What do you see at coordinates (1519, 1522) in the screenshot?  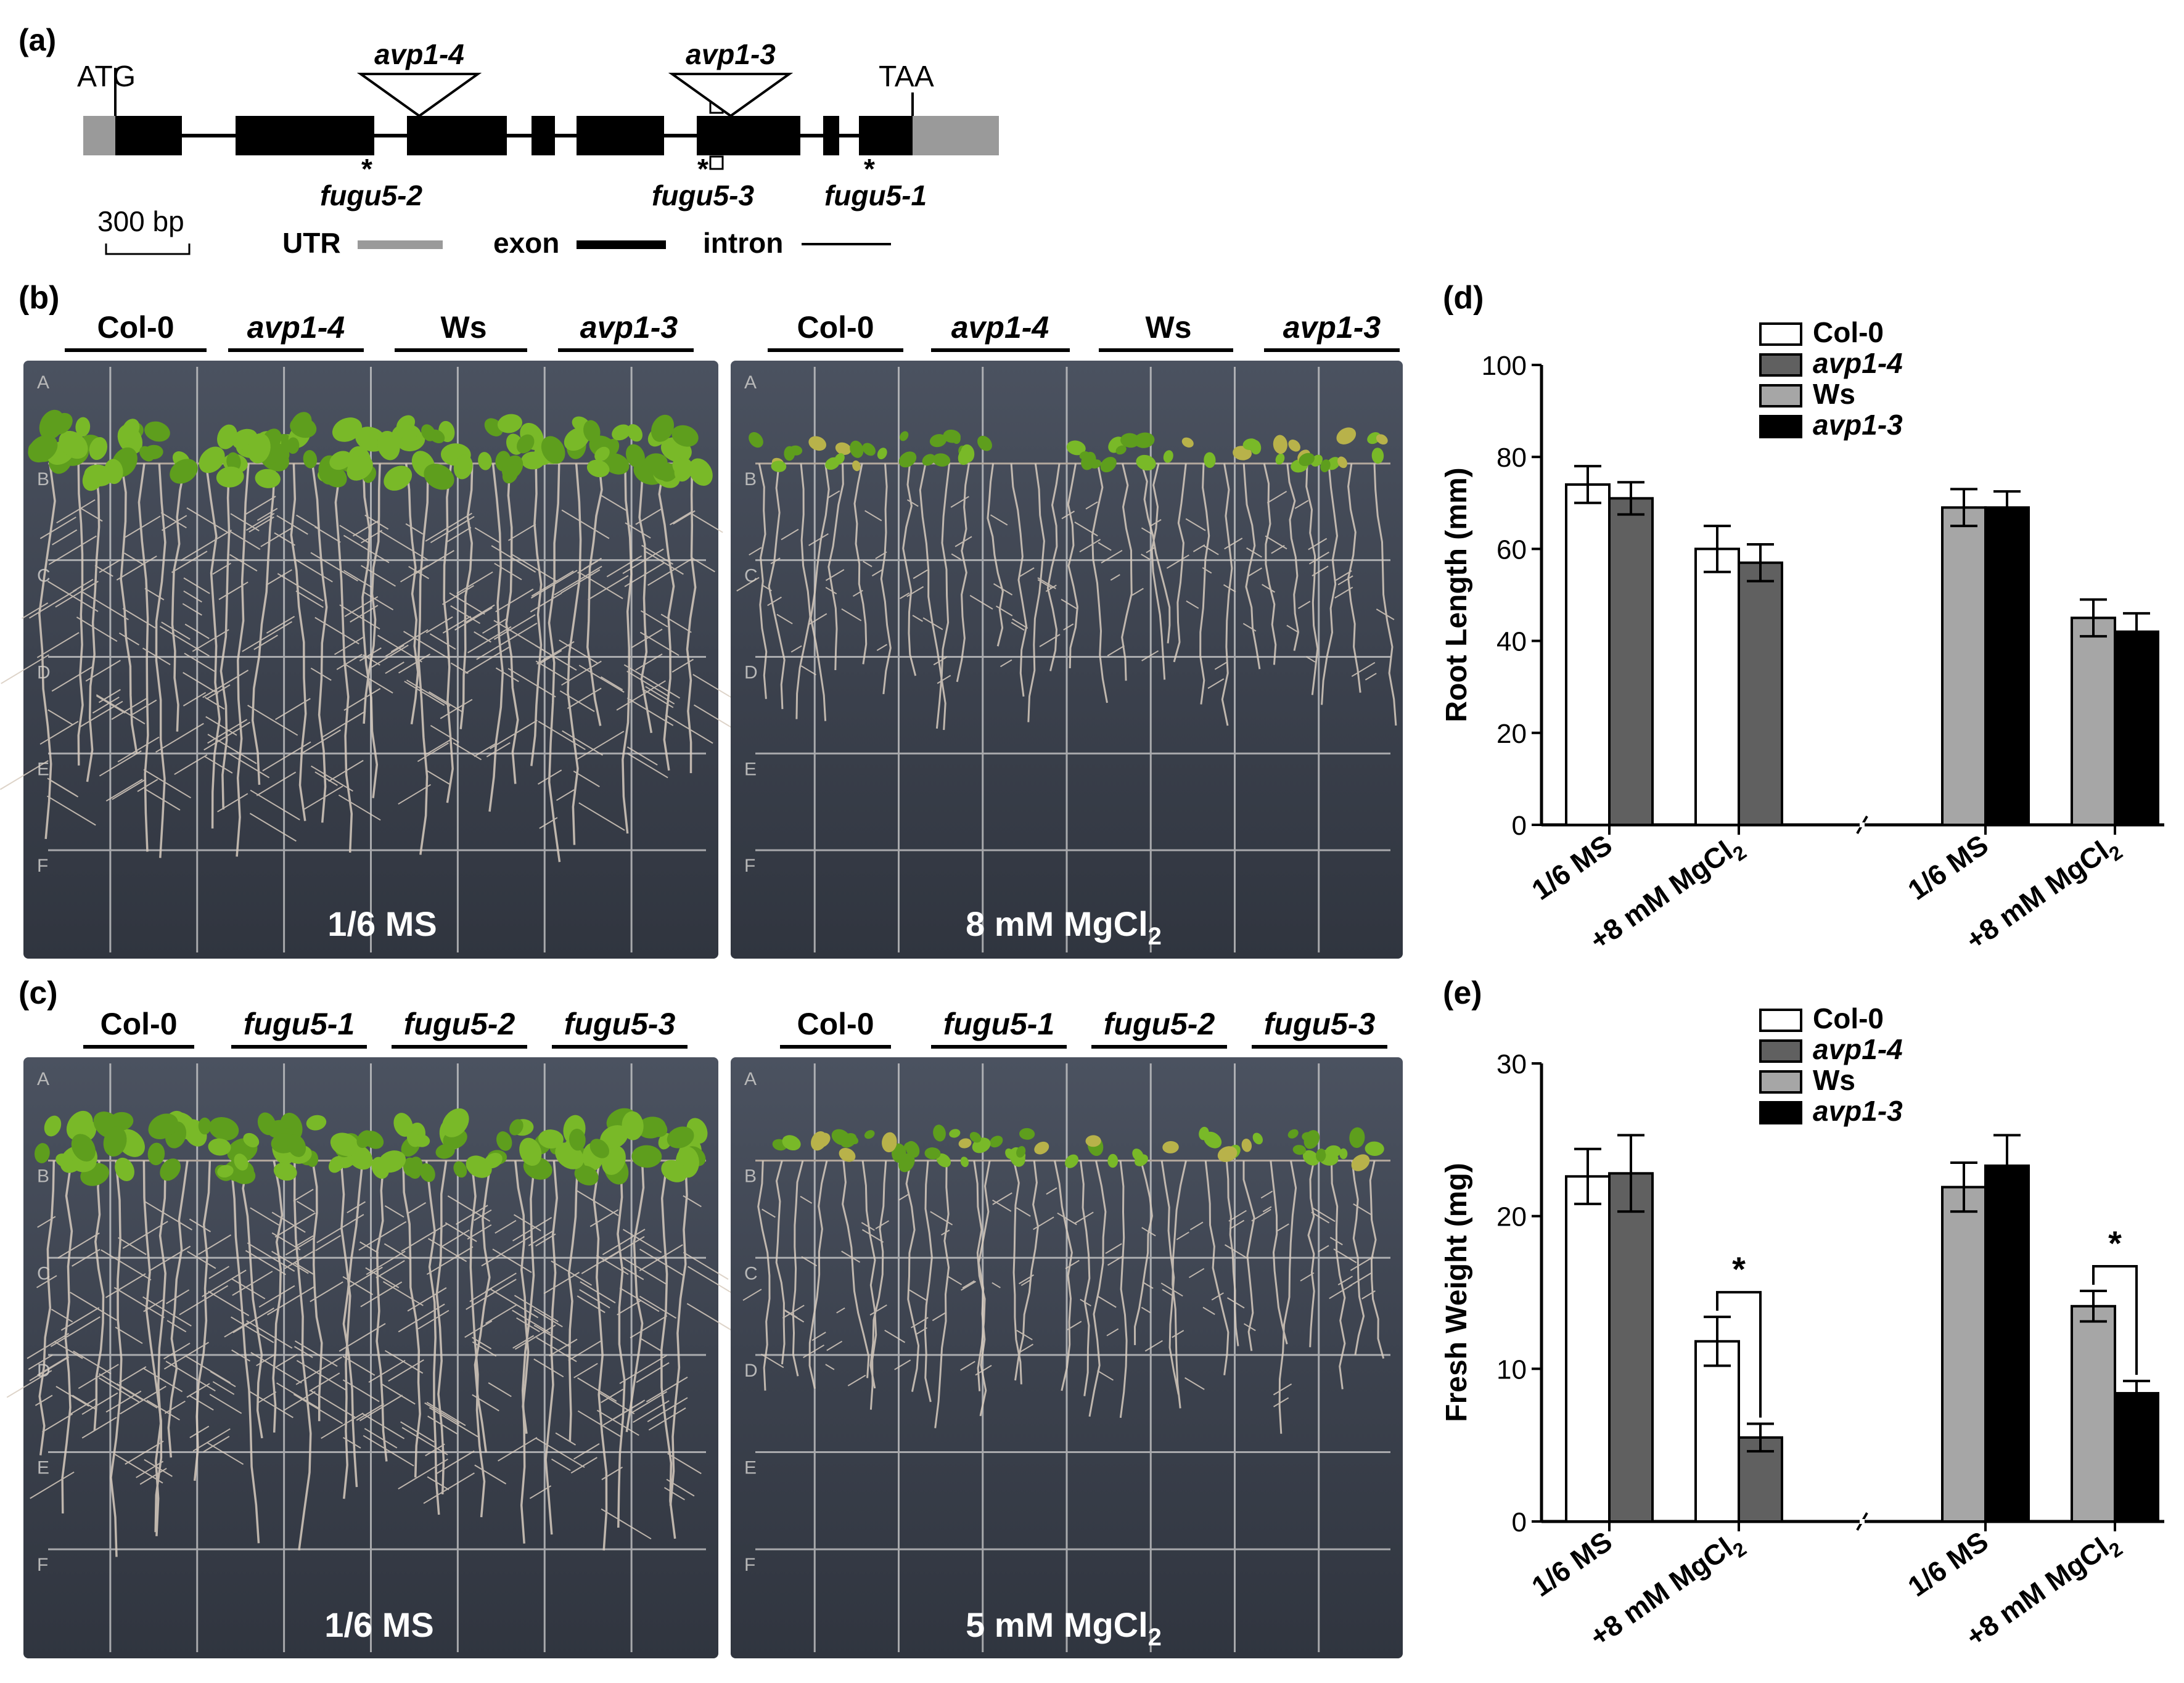 I see `y-tick-label: 0` at bounding box center [1519, 1522].